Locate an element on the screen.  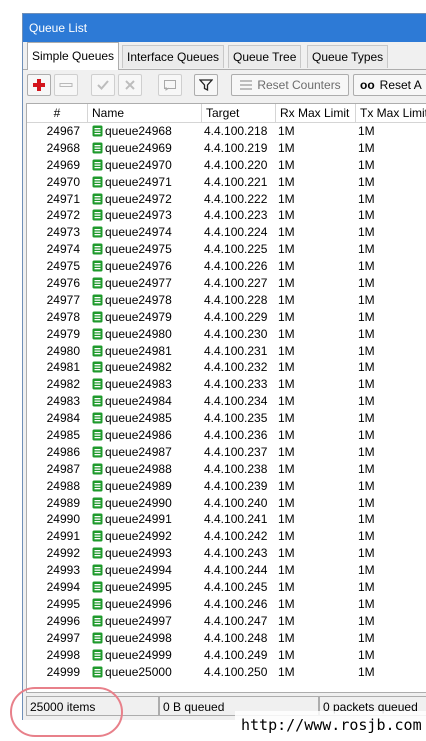
table-row: 24995 queue24996 4.4.100.246 1M 1M is located at coordinates (226, 604).